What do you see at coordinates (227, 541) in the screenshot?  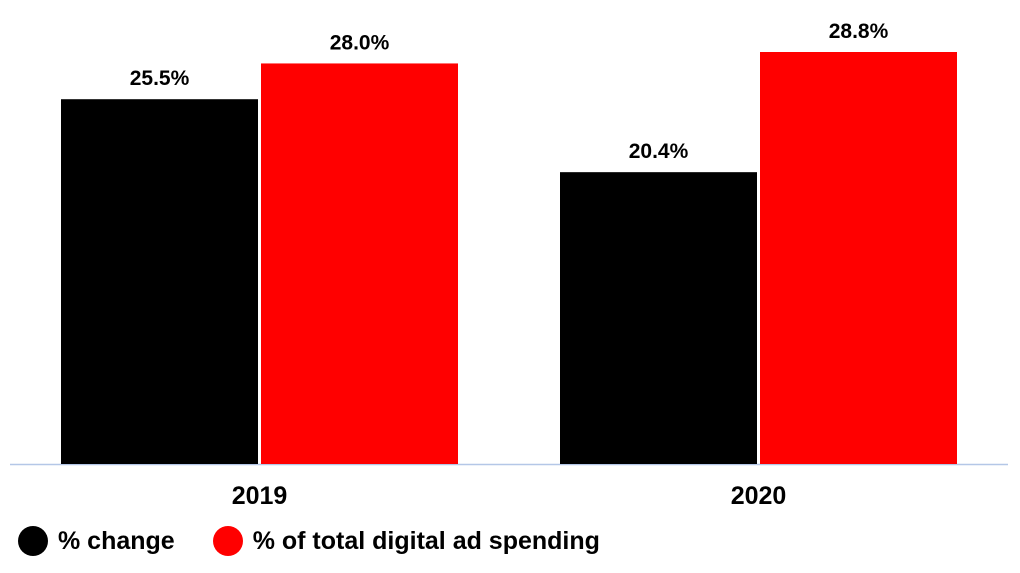 I see `legend-swatch-share-of-total` at bounding box center [227, 541].